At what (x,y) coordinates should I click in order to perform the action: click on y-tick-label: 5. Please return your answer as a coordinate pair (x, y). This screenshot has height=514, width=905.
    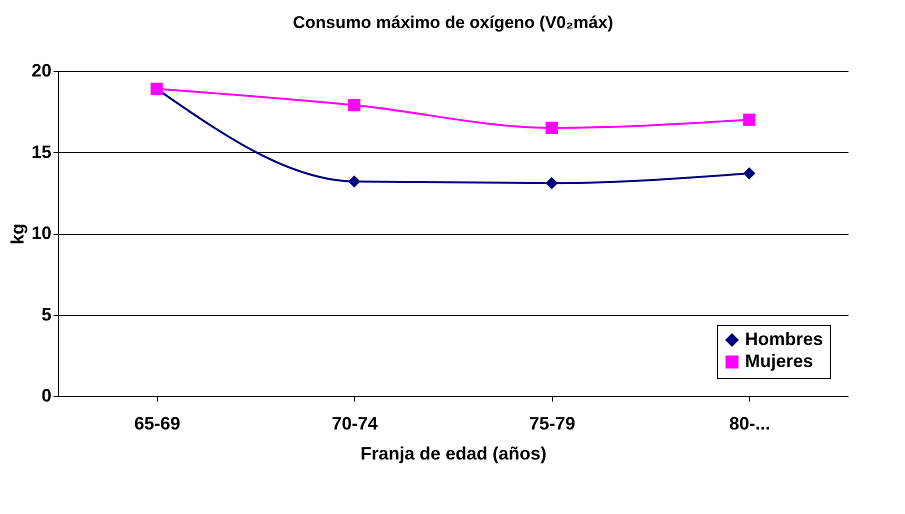
    Looking at the image, I should click on (46, 314).